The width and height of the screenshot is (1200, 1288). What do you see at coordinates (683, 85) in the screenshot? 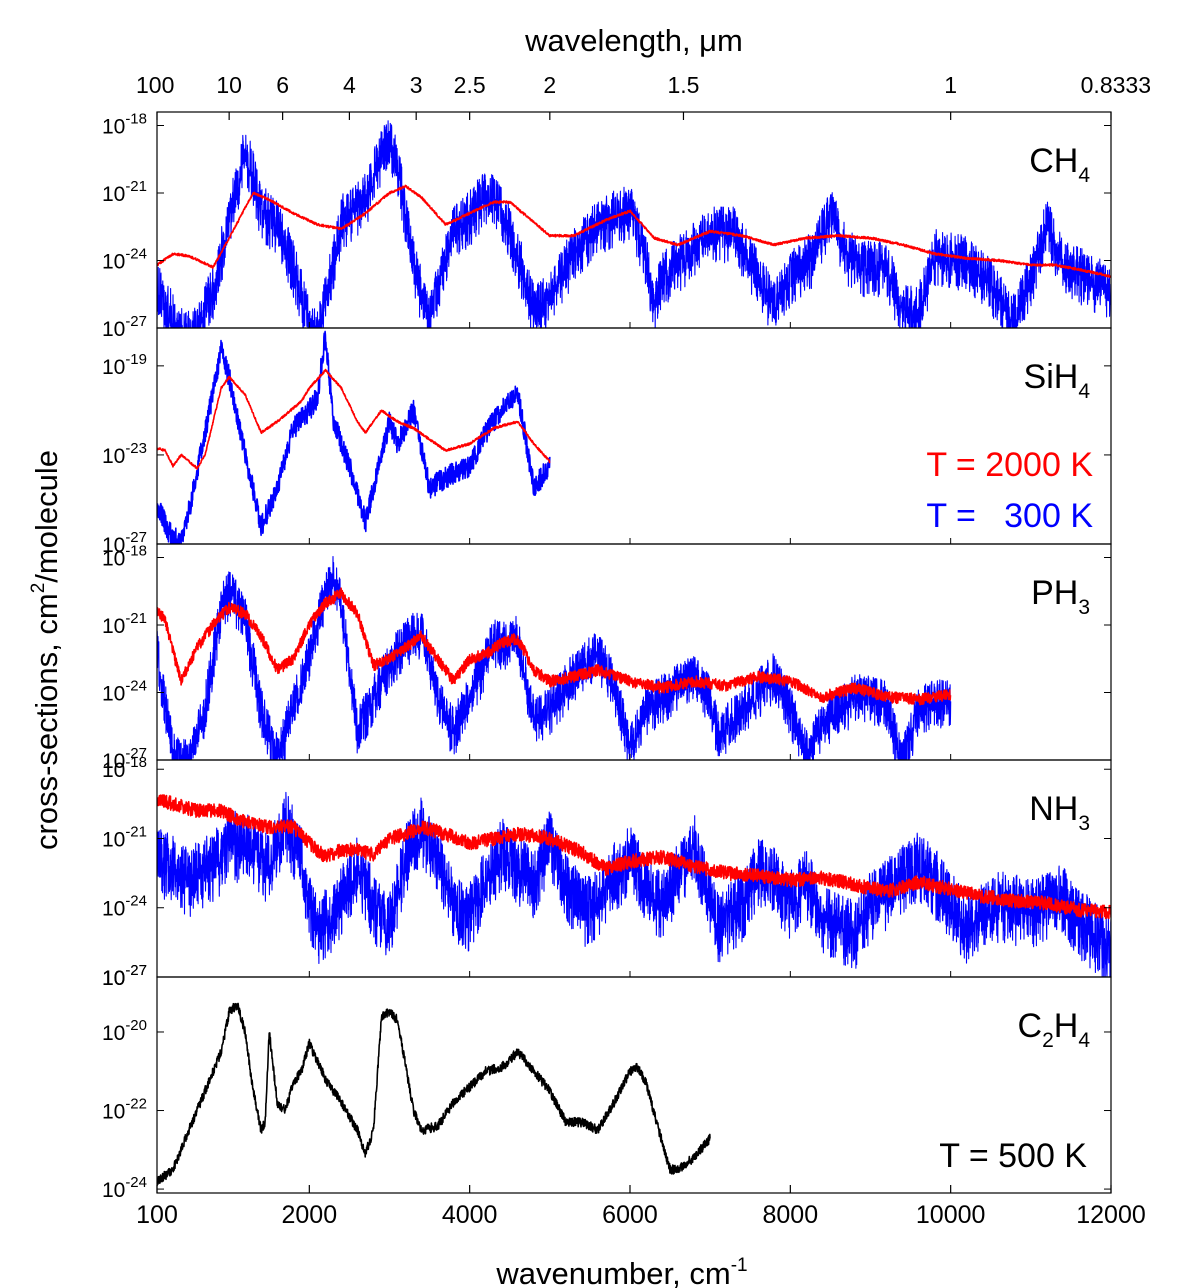
I see `top-tick-label: 1.5` at bounding box center [683, 85].